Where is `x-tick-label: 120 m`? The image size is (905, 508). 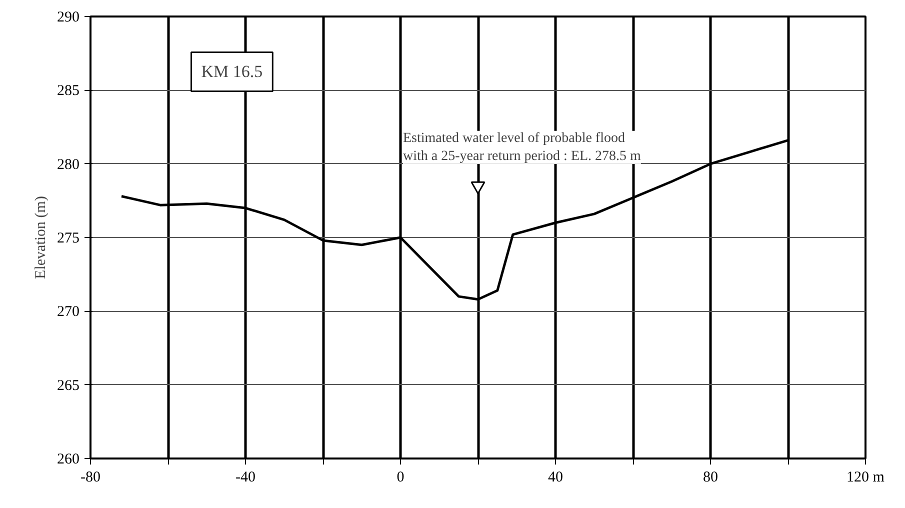
x-tick-label: 120 m is located at coordinates (865, 478).